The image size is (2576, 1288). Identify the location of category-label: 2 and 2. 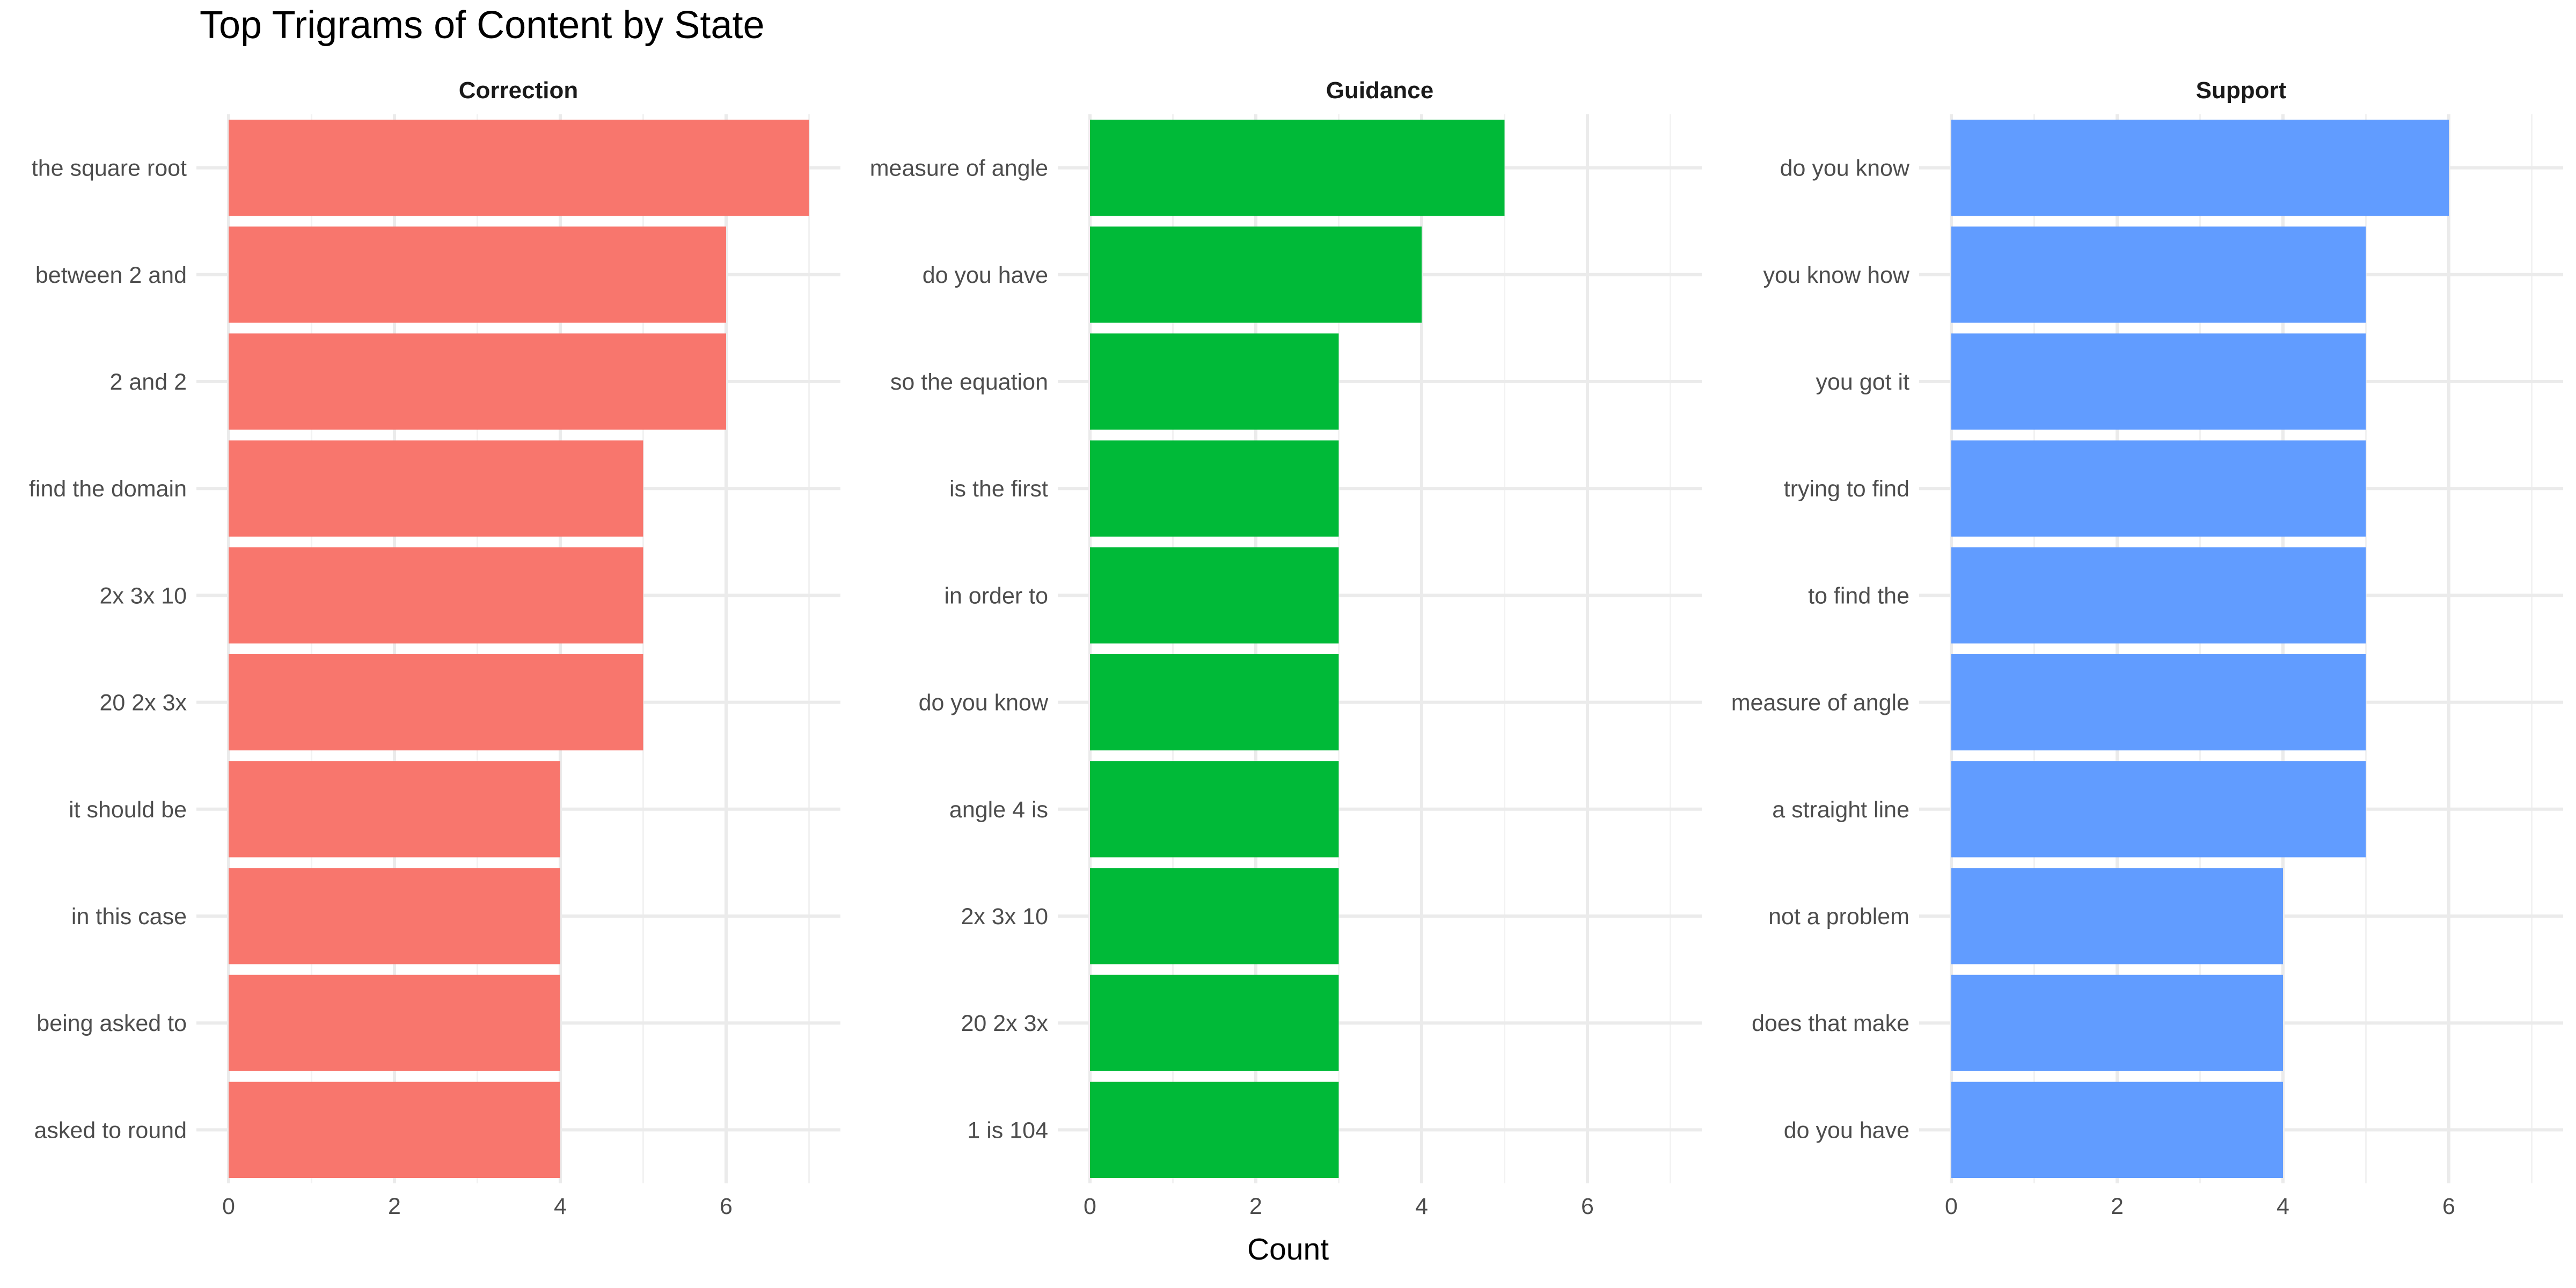
(148, 382).